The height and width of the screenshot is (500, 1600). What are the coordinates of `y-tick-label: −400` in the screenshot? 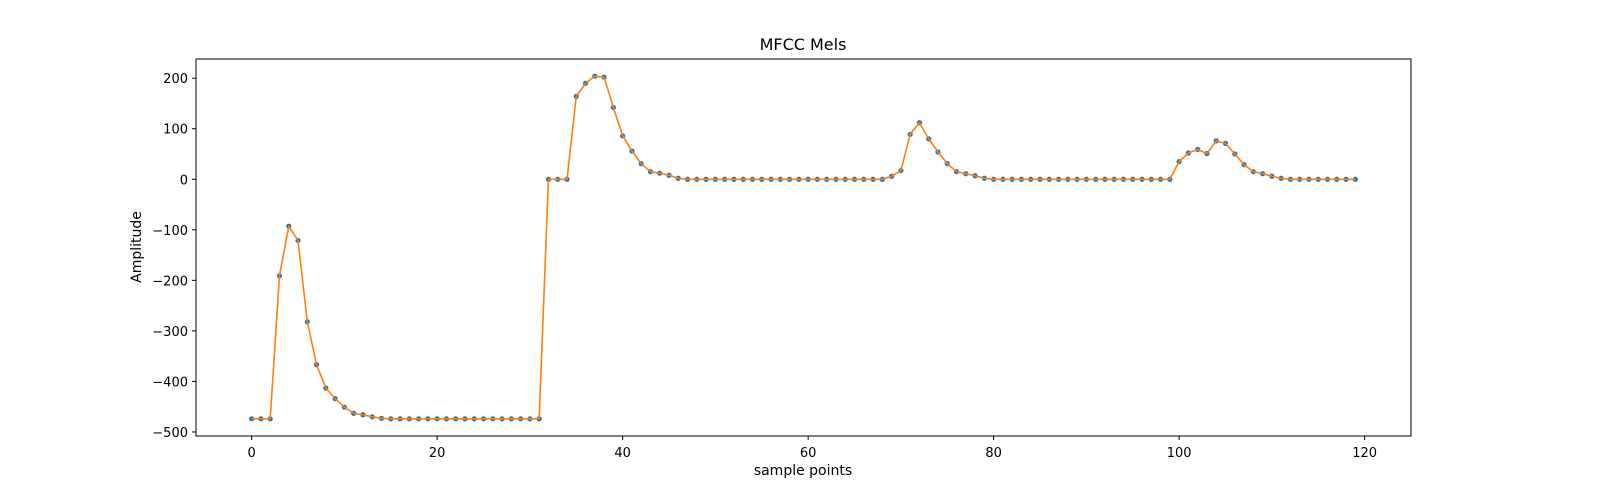 It's located at (170, 382).